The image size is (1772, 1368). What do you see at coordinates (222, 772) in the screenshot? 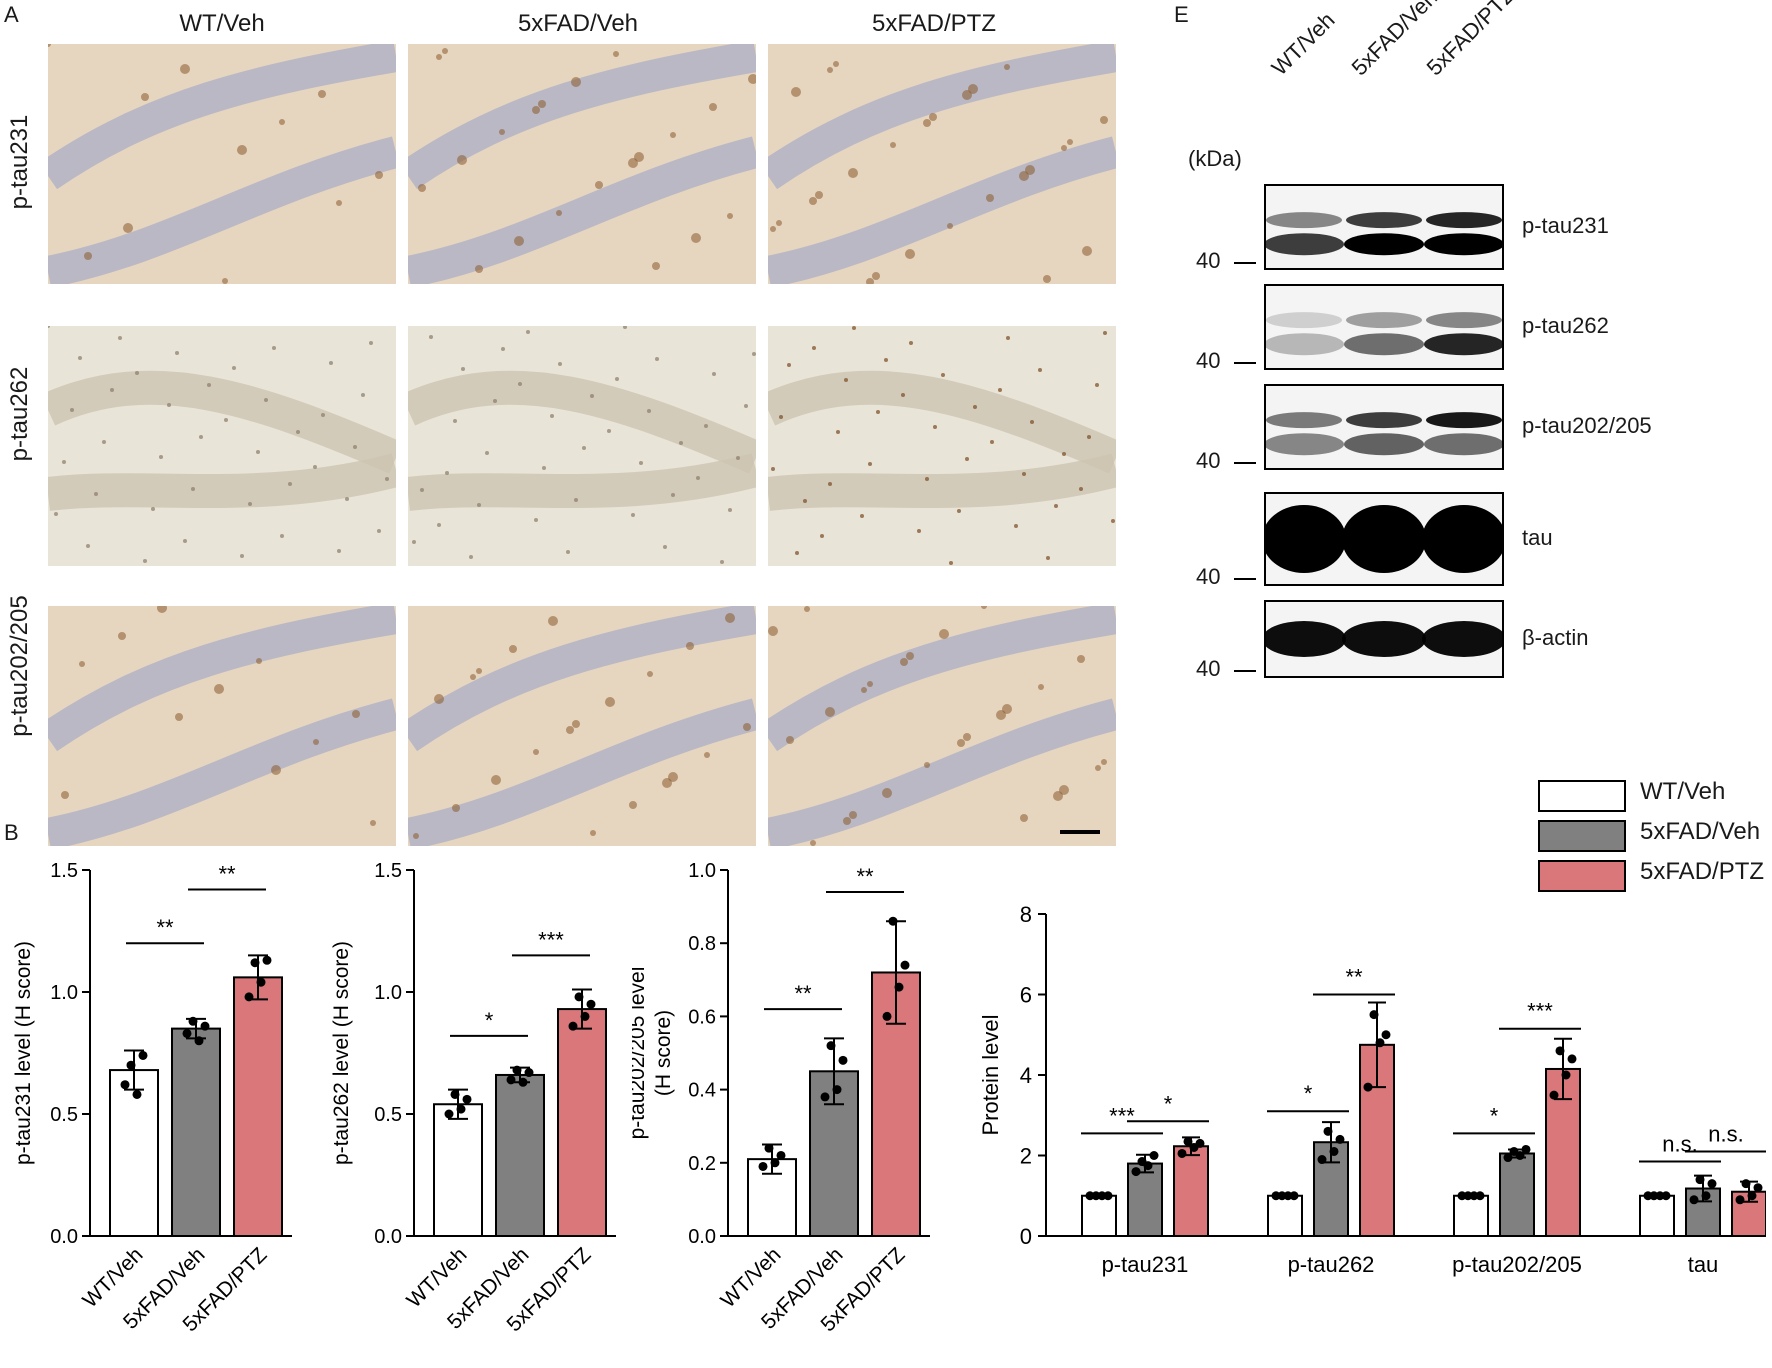
I see `granule-layer-lower` at bounding box center [222, 772].